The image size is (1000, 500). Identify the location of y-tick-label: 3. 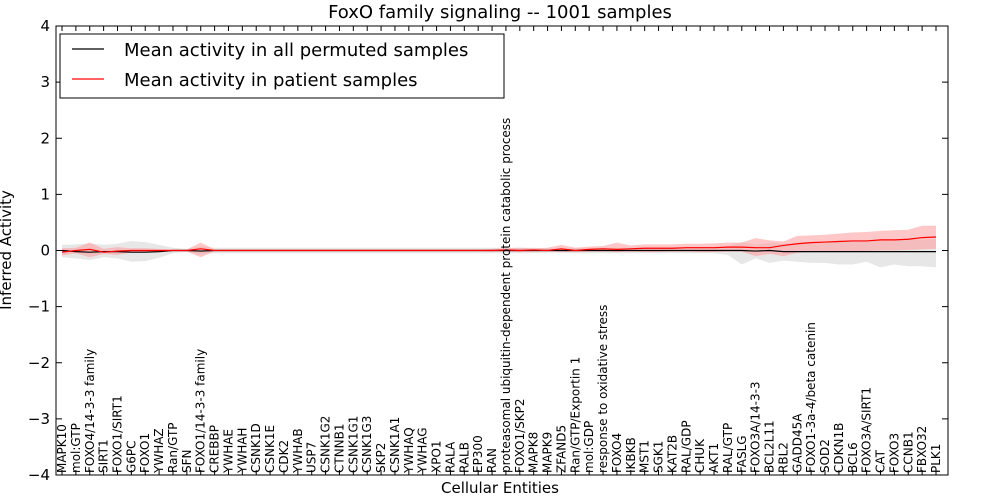
(45, 82).